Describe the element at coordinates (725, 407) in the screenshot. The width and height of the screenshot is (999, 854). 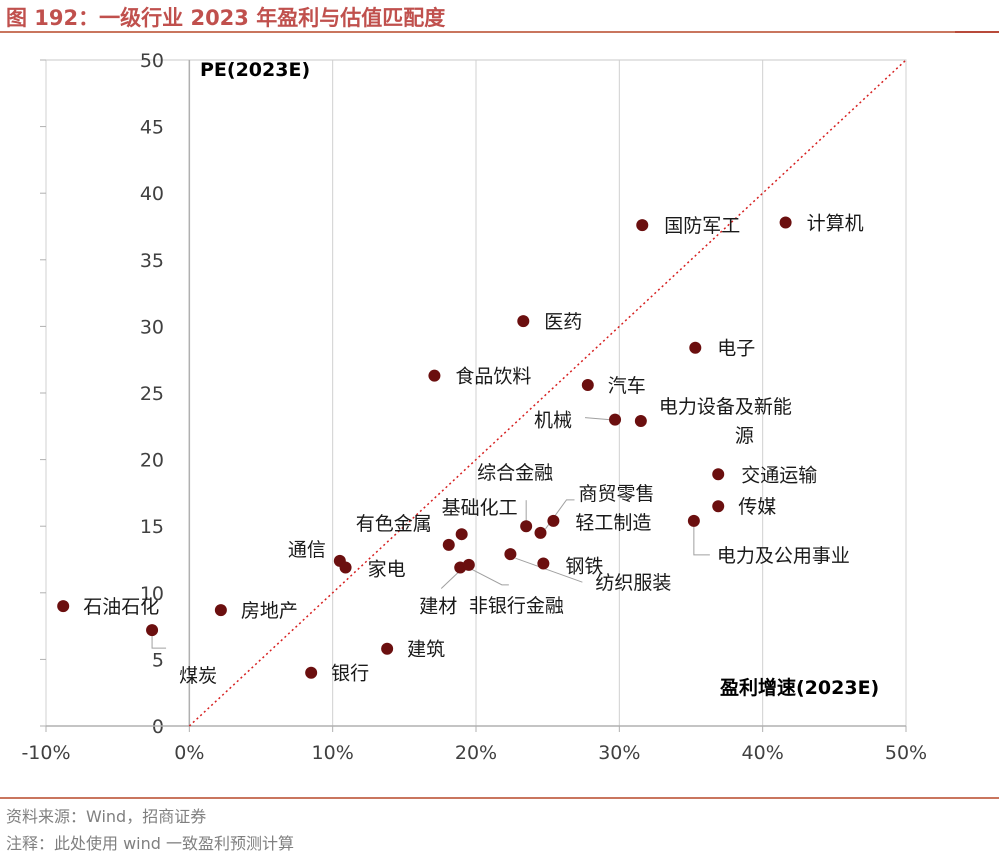
I see `point-label-20-line-1: 电力设备及新能` at that location.